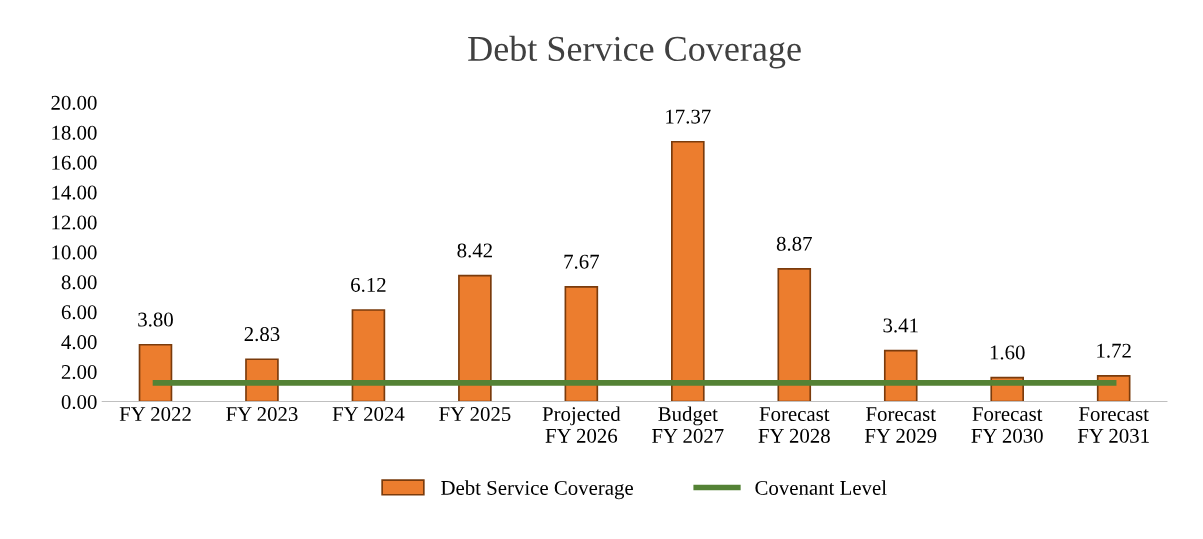 The width and height of the screenshot is (1203, 539). Describe the element at coordinates (688, 116) in the screenshot. I see `data-label: 17.37` at that location.